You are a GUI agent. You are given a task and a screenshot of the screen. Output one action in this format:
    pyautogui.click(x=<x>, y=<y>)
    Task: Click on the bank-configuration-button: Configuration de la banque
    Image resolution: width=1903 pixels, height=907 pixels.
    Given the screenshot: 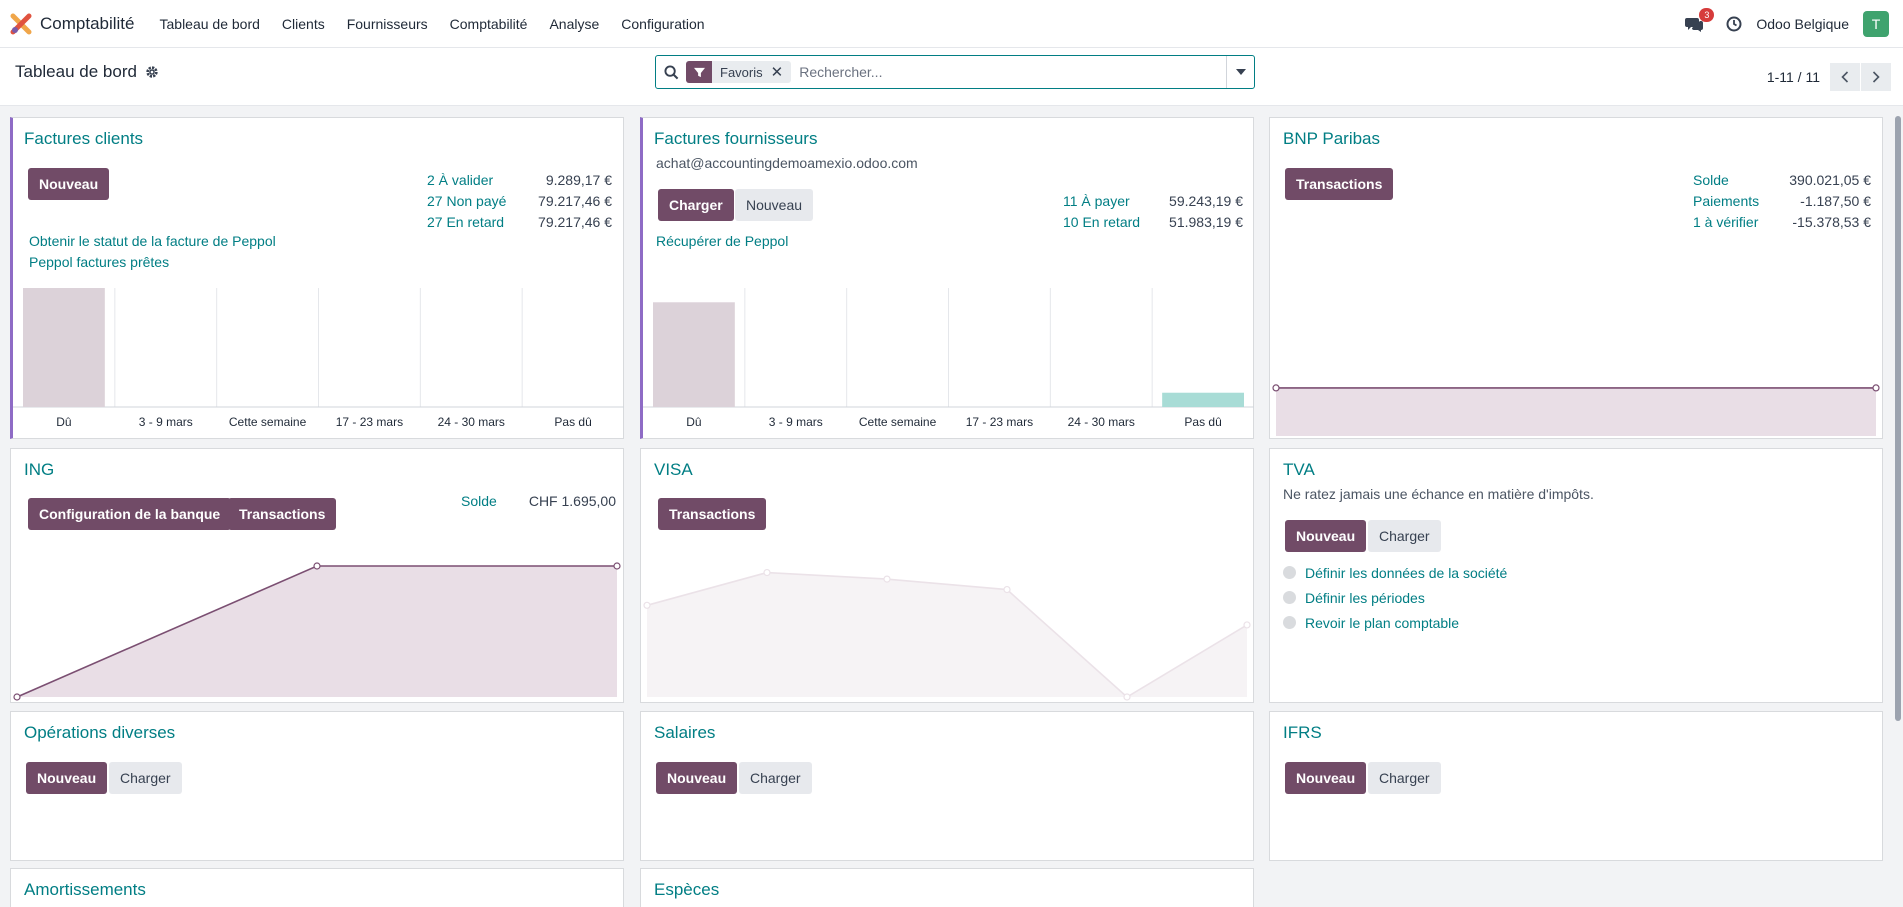 What is the action you would take?
    pyautogui.click(x=130, y=514)
    